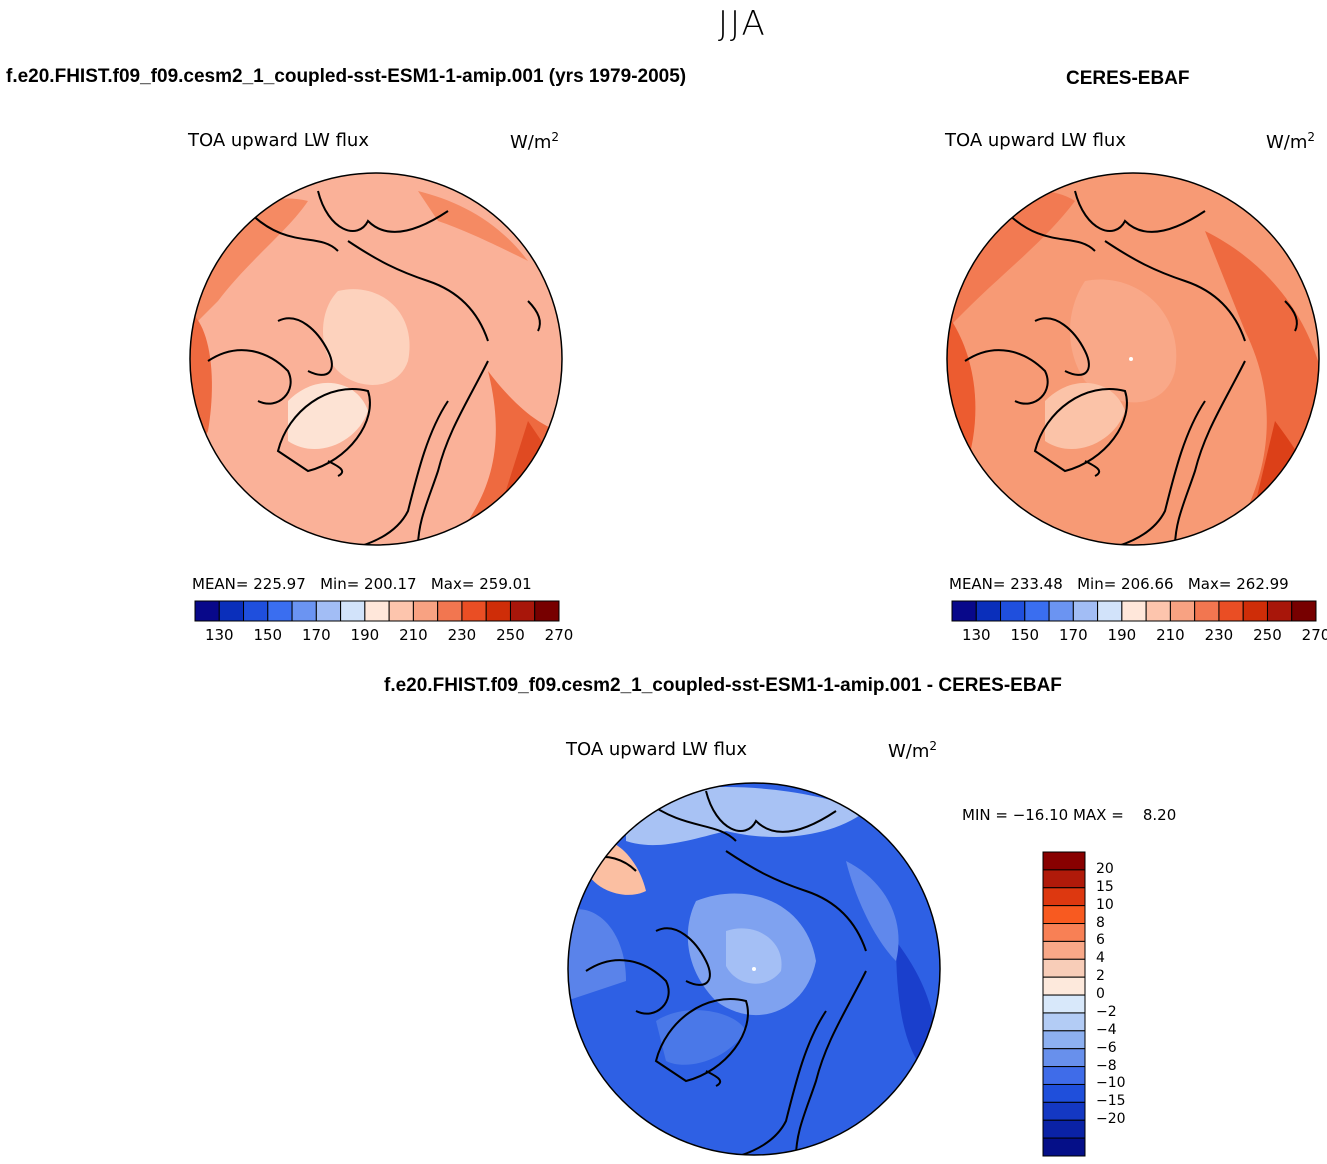  Describe the element at coordinates (1100, 940) in the screenshot. I see `colorbar-tick-label: 6` at that location.